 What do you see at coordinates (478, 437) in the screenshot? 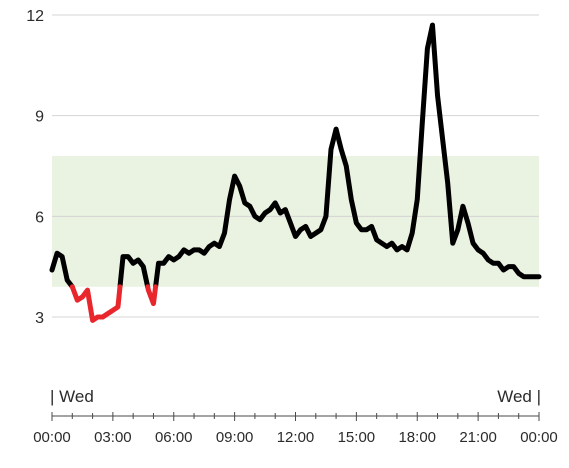
I see `x-tick-label: 21:00` at bounding box center [478, 437].